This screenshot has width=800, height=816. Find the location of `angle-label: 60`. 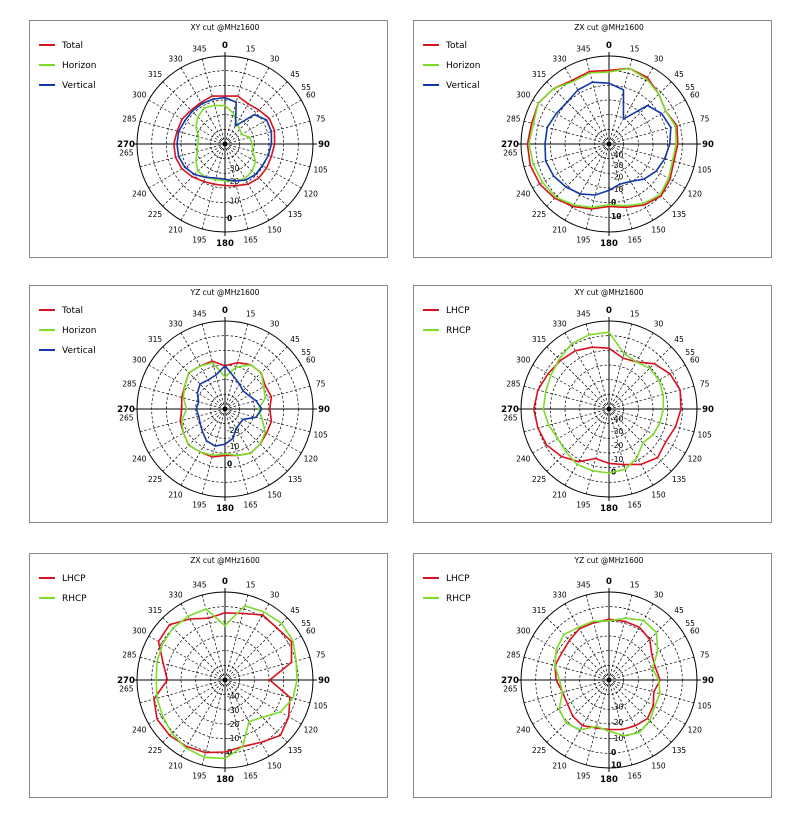

angle-label: 60 is located at coordinates (695, 631).